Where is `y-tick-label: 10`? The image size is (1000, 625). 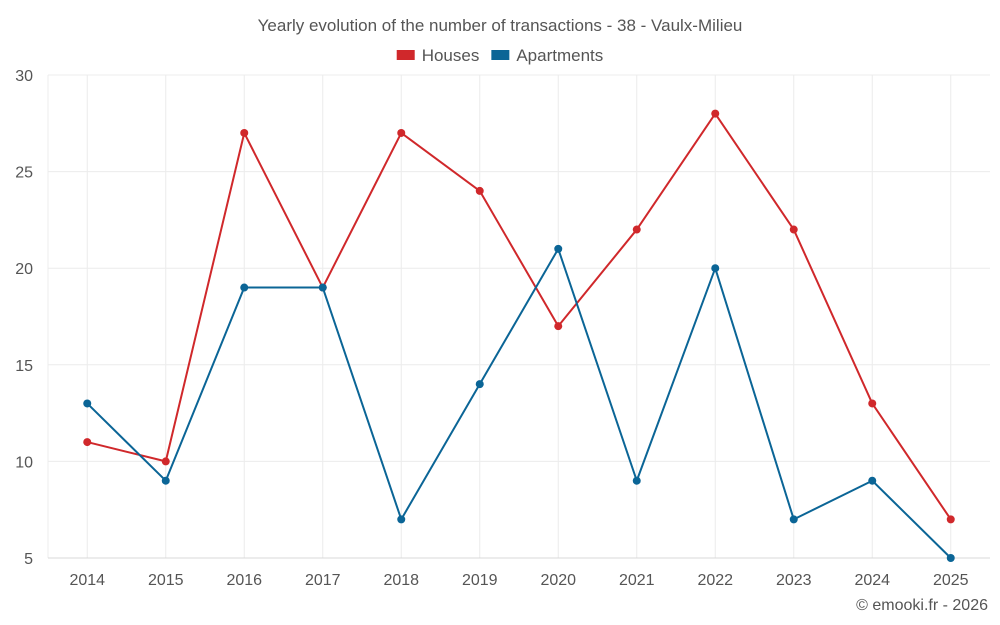
y-tick-label: 10 is located at coordinates (24, 462).